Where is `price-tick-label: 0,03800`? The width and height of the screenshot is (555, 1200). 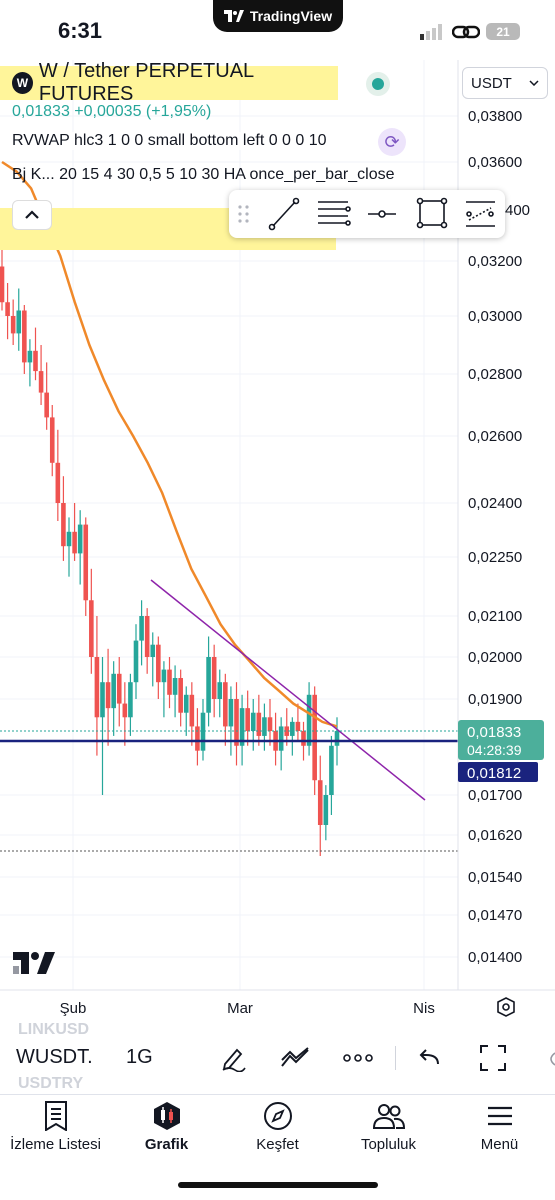
price-tick-label: 0,03800 is located at coordinates (495, 116).